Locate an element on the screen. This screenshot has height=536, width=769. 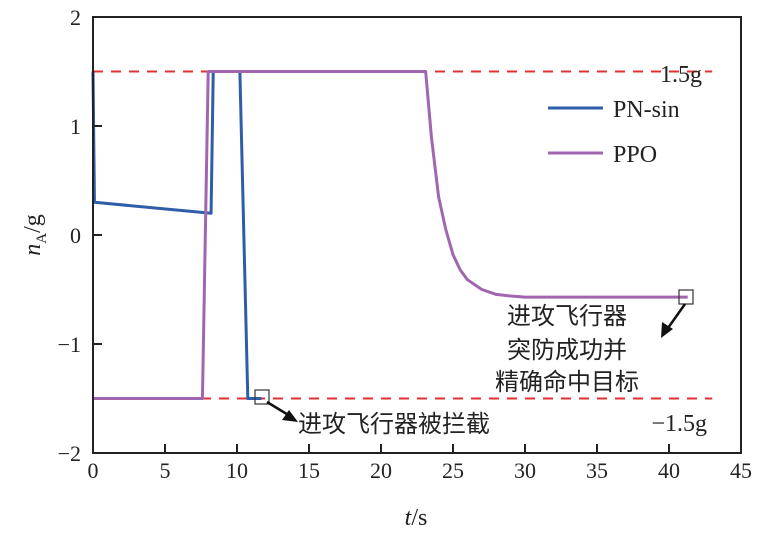
x-axis-label: t/s is located at coordinates (416, 518).